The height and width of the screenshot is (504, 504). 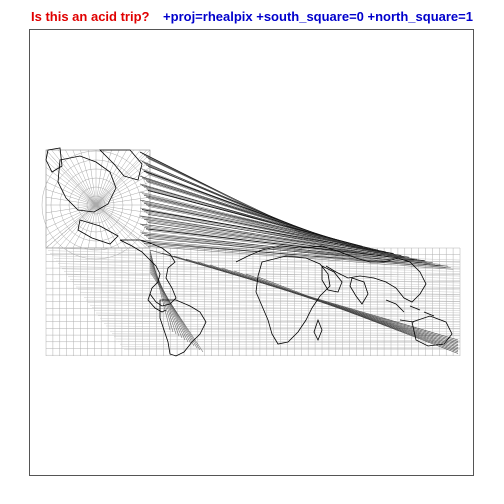 I want to click on polar-parallel, so click(x=96, y=205).